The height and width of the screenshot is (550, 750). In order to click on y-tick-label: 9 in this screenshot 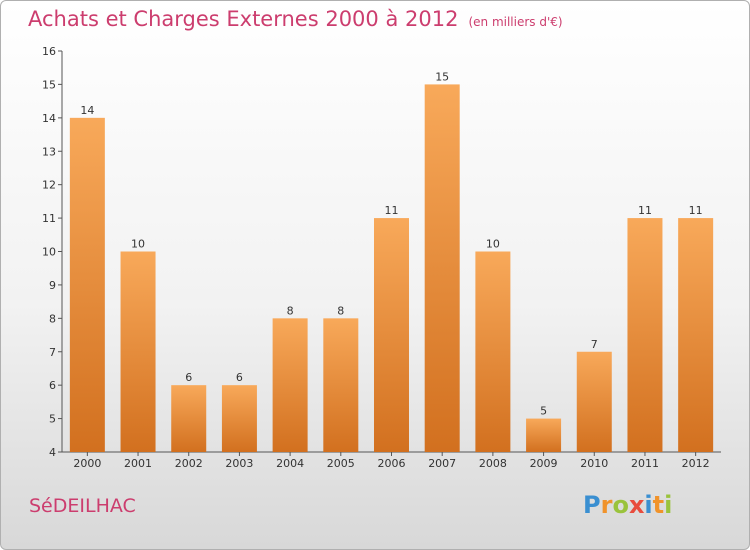, I will do `click(52, 285)`.